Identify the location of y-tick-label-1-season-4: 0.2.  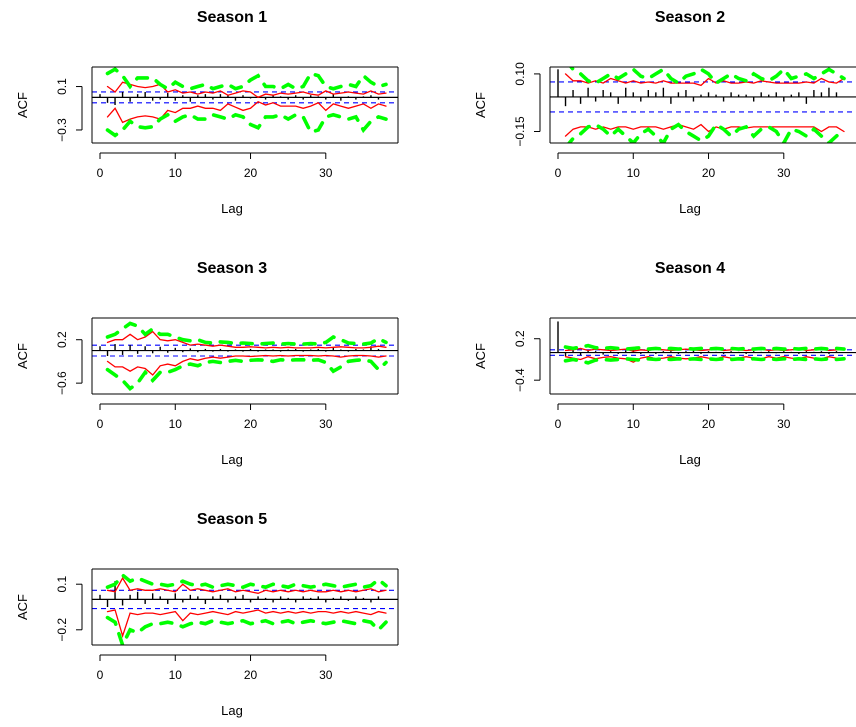
(520, 338).